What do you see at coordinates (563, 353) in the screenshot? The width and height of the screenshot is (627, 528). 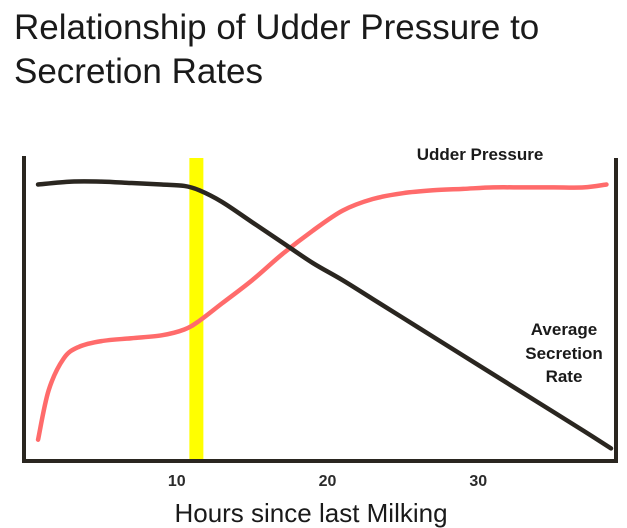 I see `secretion-label-line-2: Secretion` at bounding box center [563, 353].